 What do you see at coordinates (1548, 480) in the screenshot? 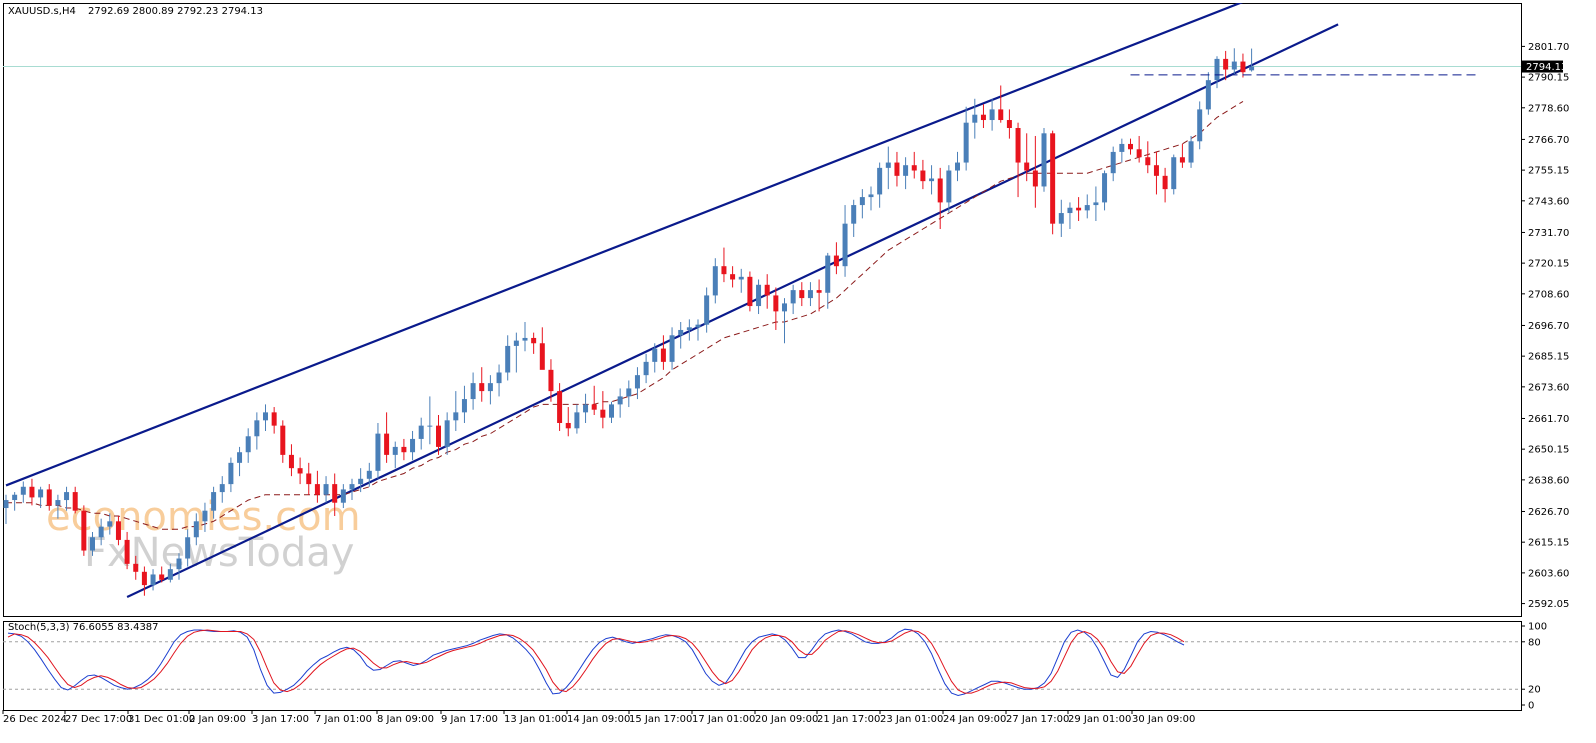
I see `price-tick-label: 2638.60` at bounding box center [1548, 480].